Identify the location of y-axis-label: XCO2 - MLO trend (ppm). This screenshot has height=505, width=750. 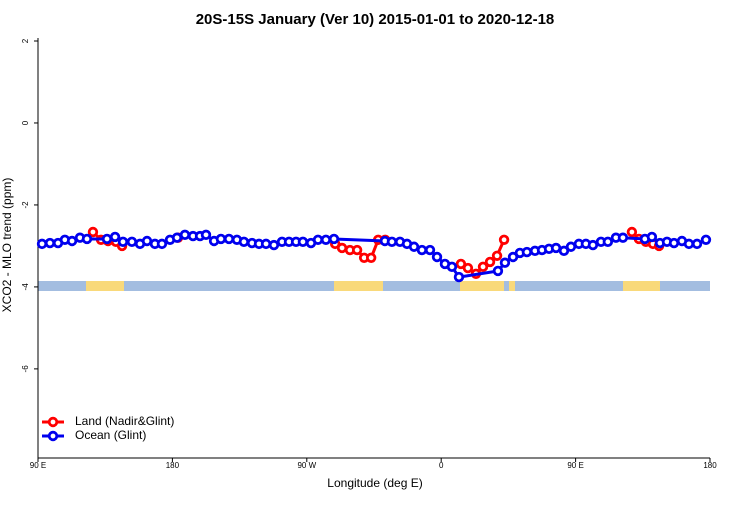
(7, 245).